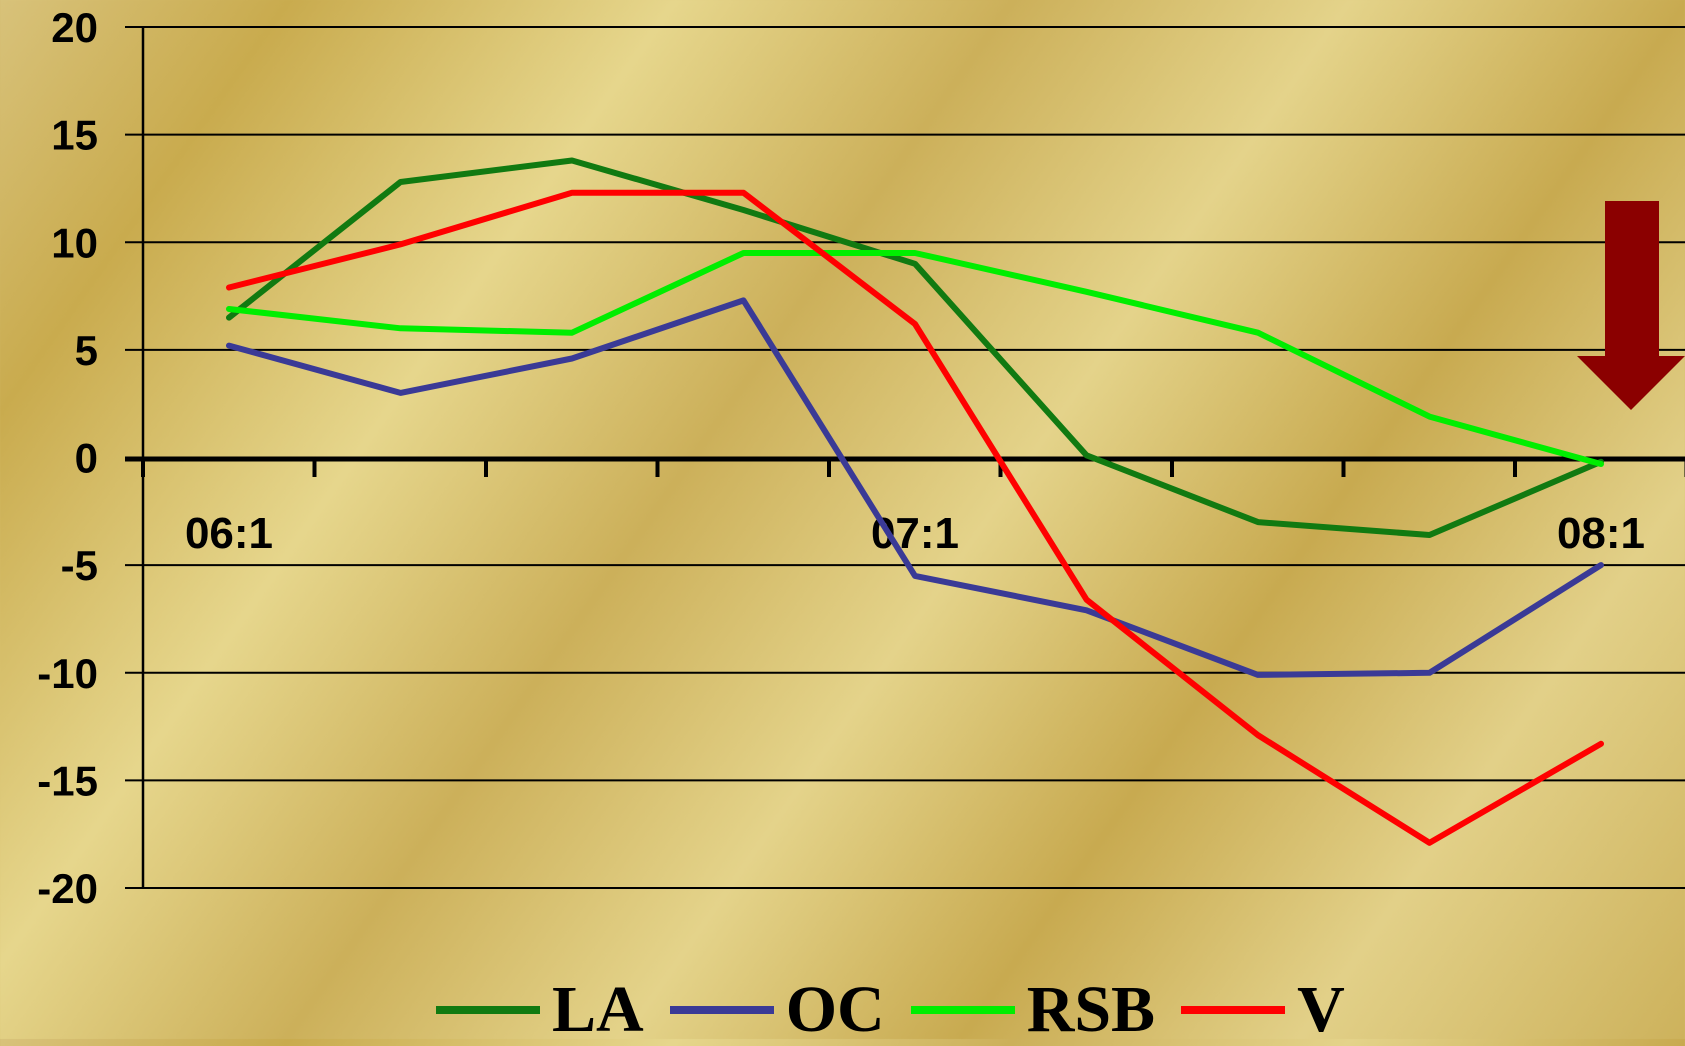 This screenshot has height=1046, width=1685. What do you see at coordinates (79, 565) in the screenshot?
I see `y-tick-label: -5` at bounding box center [79, 565].